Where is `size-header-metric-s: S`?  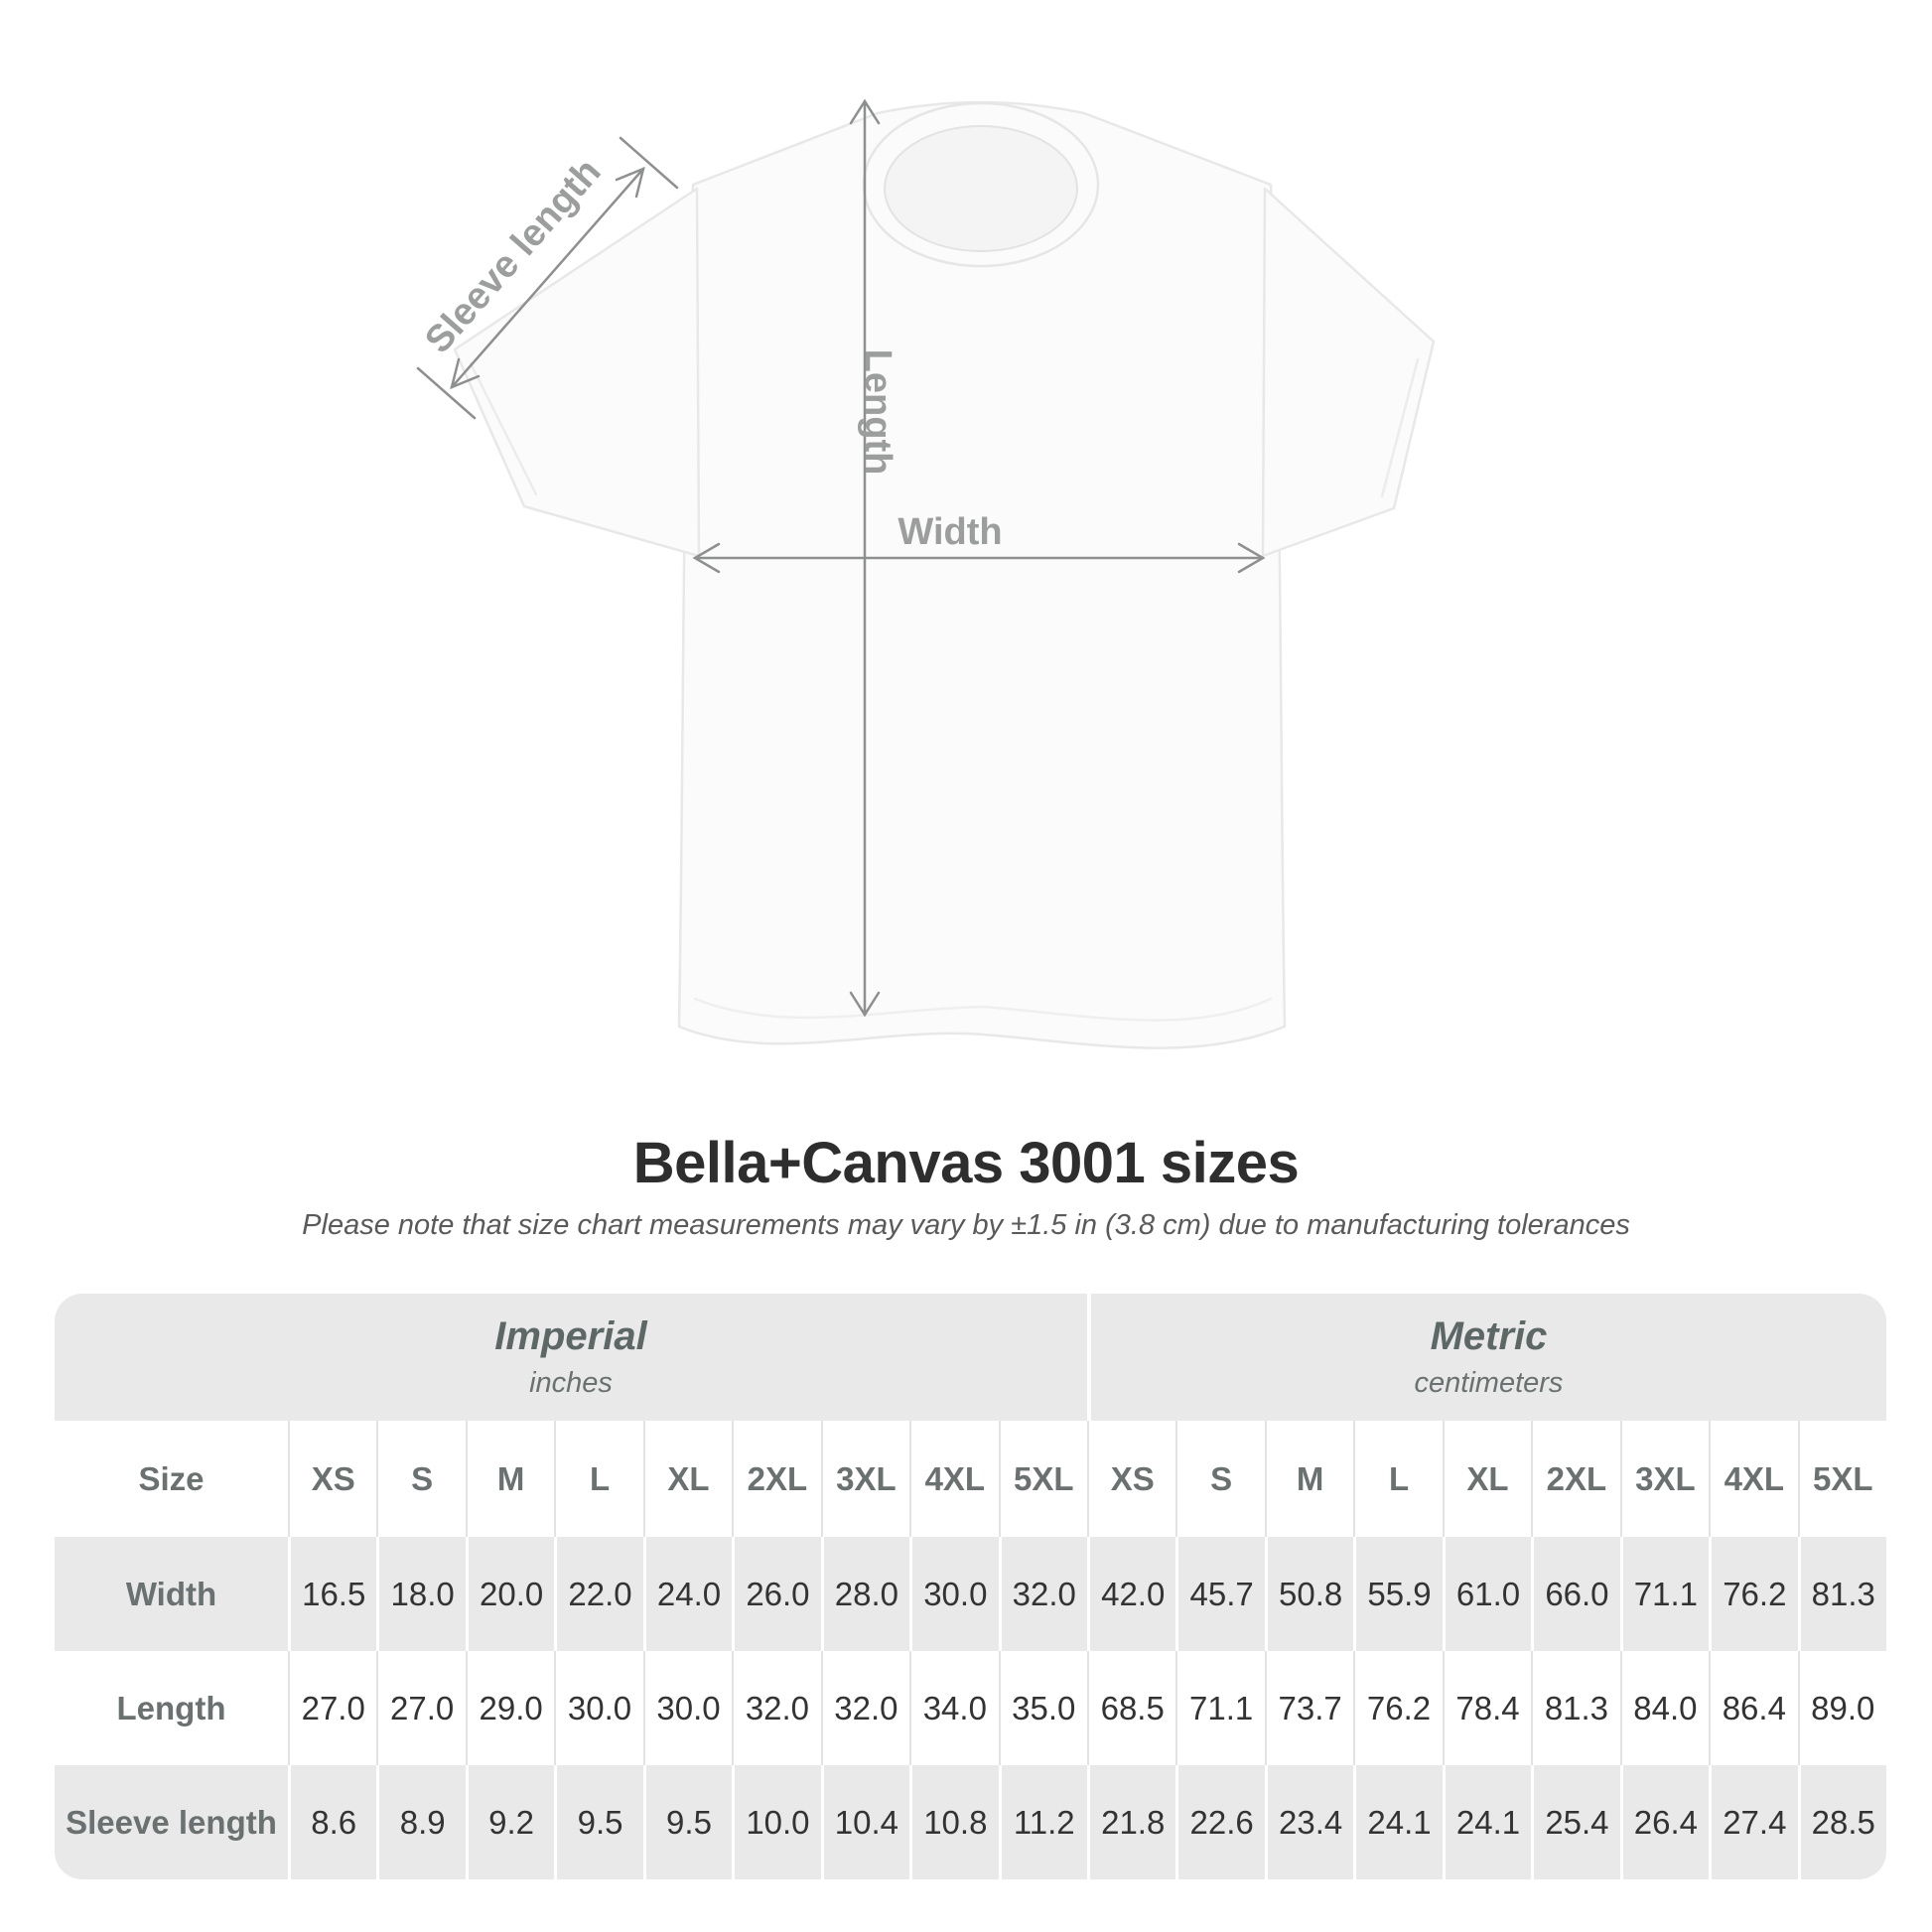
size-header-metric-s: S is located at coordinates (1220, 1479).